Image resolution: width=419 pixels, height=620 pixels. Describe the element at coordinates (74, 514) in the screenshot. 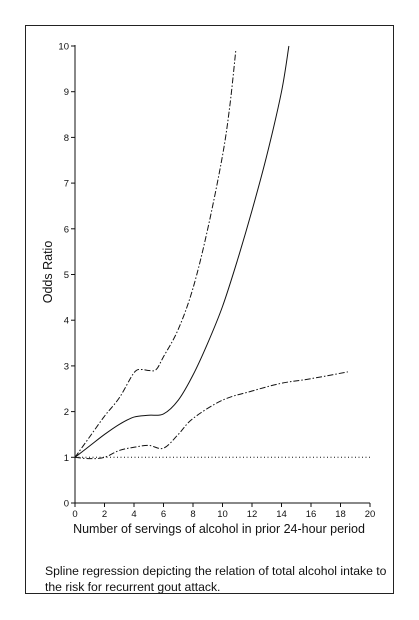

I see `x-tick-label: 0` at that location.